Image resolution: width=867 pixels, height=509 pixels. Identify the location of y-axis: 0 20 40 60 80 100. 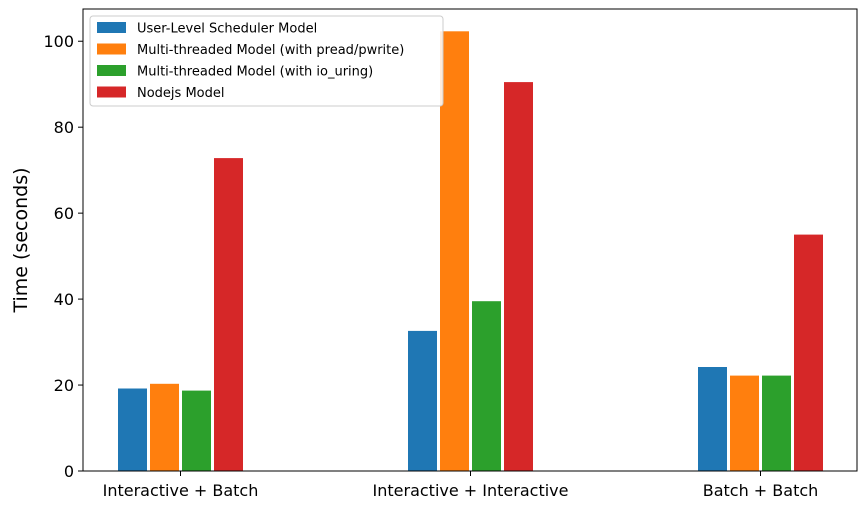
(63, 256).